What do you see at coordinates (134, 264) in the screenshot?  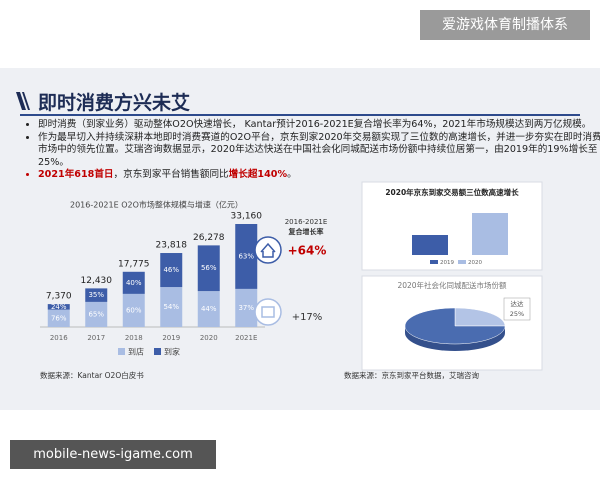 I see `total-label: 17,775` at bounding box center [134, 264].